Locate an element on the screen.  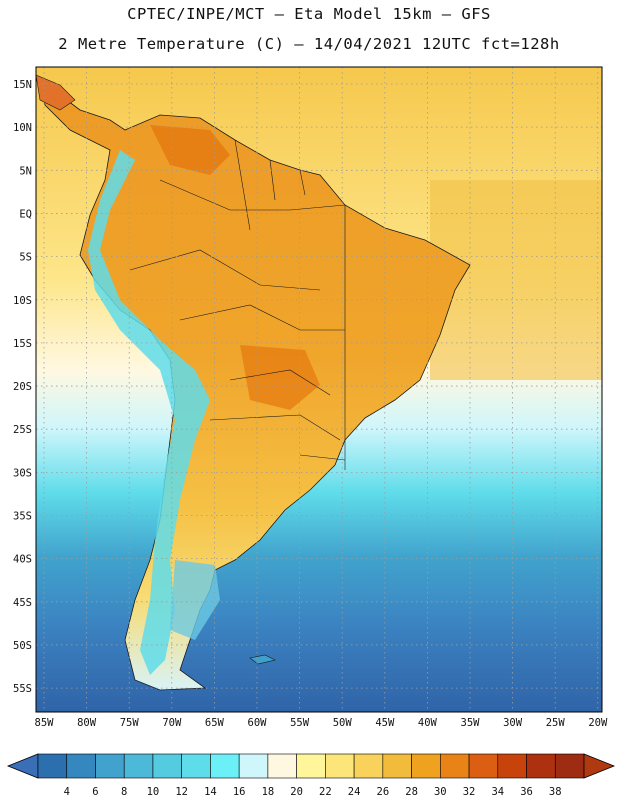
colorbar-tick-label: 26 is located at coordinates (383, 792).